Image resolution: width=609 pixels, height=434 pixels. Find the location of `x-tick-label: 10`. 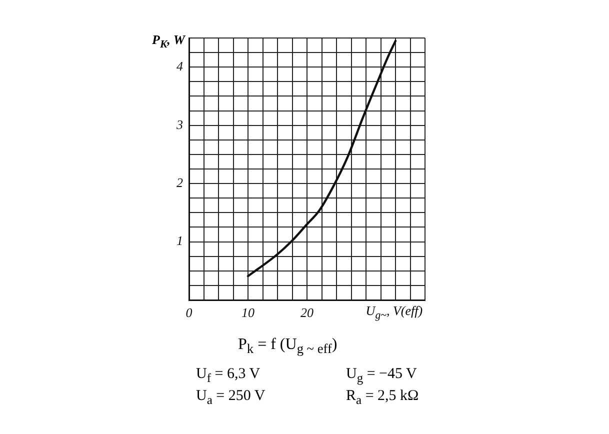

x-tick-label: 10 is located at coordinates (248, 312).